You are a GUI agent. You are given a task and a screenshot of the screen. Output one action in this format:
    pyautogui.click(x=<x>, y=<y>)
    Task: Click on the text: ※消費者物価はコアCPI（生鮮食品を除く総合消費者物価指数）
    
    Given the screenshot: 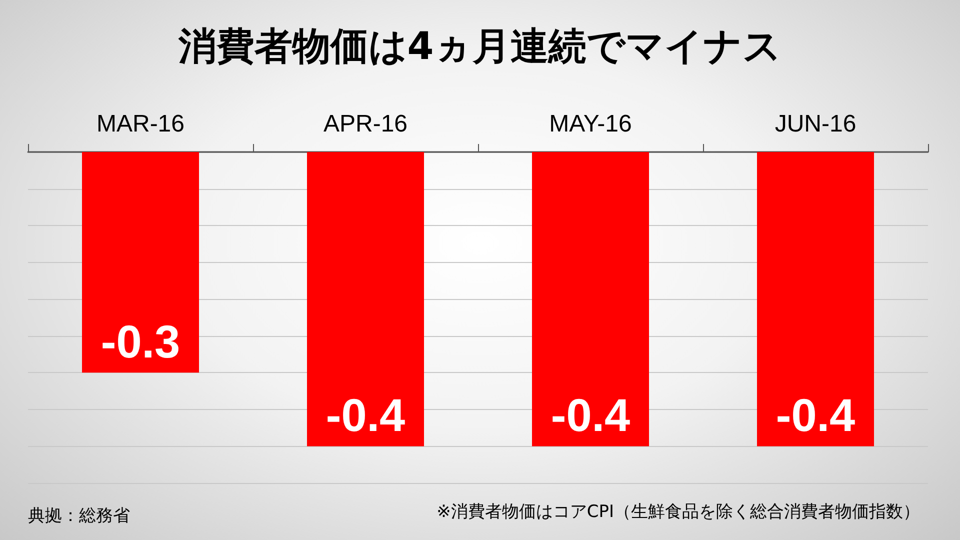 What is the action you would take?
    pyautogui.click(x=678, y=512)
    